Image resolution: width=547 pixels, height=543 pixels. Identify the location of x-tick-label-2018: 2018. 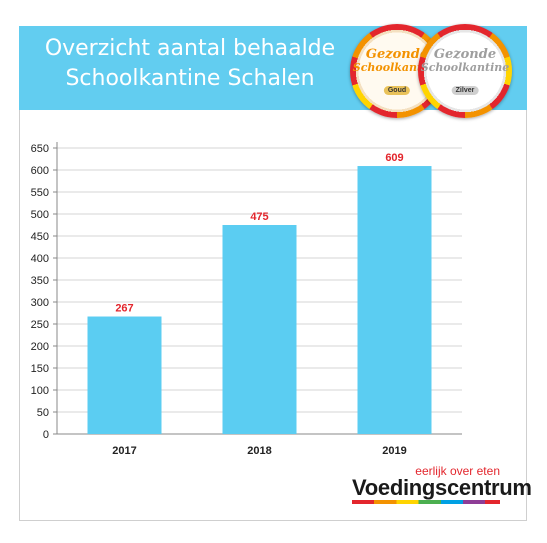
(259, 451).